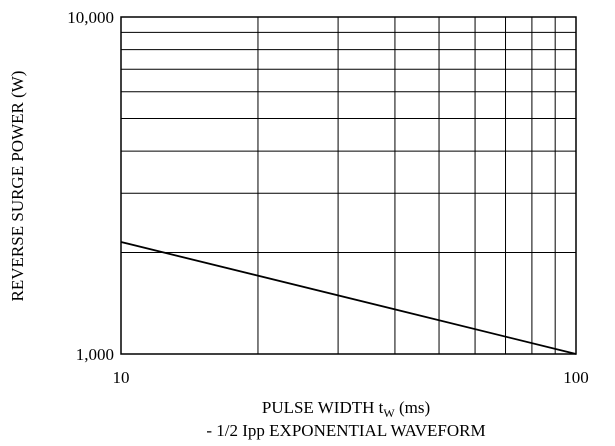 This screenshot has height=446, width=615. I want to click on y-axis-label: REVERSE SURGE POWER (W), so click(17, 186).